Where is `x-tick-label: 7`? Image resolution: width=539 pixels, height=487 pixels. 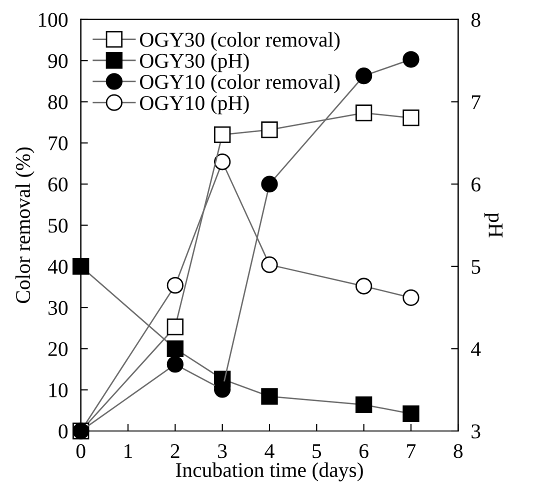 x-tick-label: 7 is located at coordinates (411, 451).